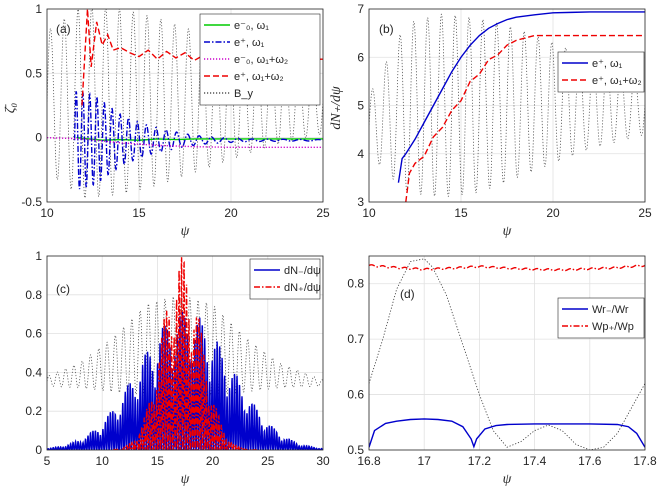  What do you see at coordinates (63, 29) in the screenshot?
I see `panel-label: (a)` at bounding box center [63, 29].